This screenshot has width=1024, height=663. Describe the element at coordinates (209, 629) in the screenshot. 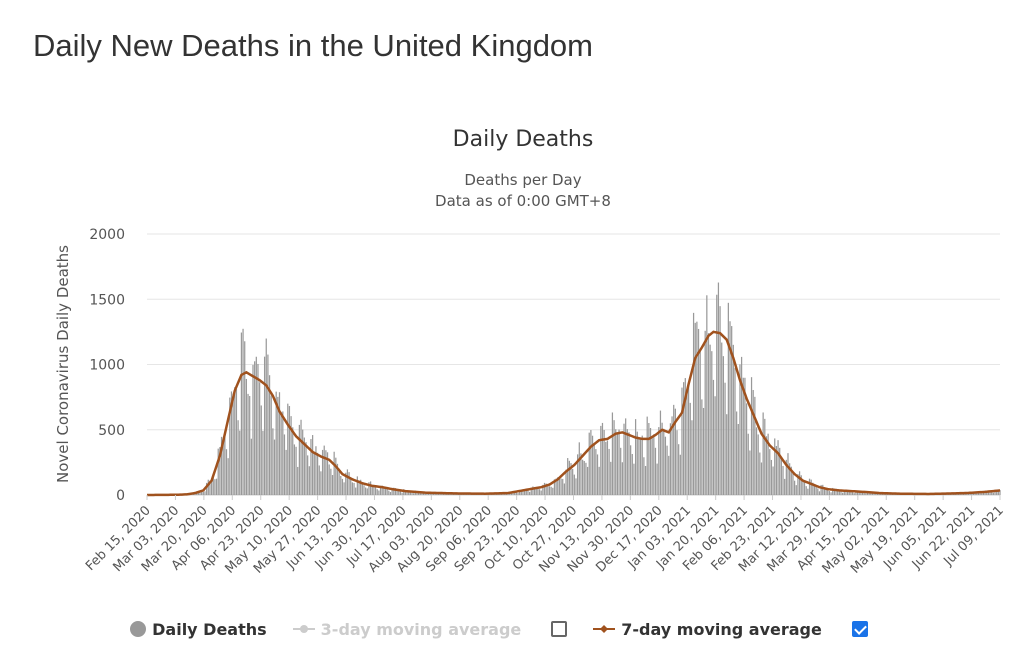

I see `legend-label-daily-deaths: Daily Deaths` at that location.